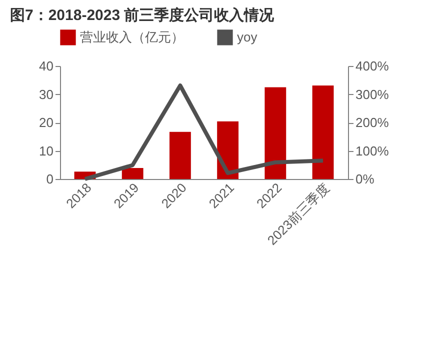 This screenshot has width=434, height=338. I want to click on y-tick-label: 0, so click(50, 179).